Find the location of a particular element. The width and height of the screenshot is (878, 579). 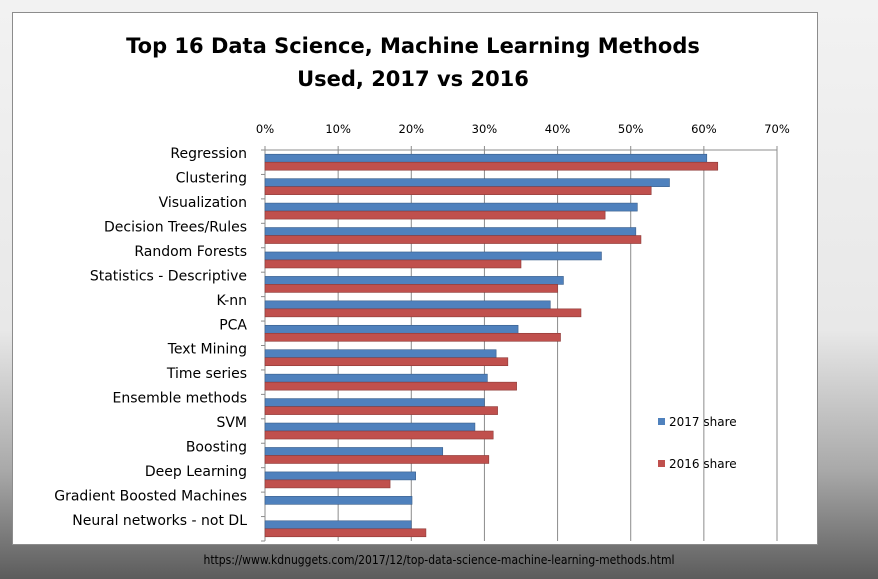

category-label-10: Ensemble methods is located at coordinates (180, 399).